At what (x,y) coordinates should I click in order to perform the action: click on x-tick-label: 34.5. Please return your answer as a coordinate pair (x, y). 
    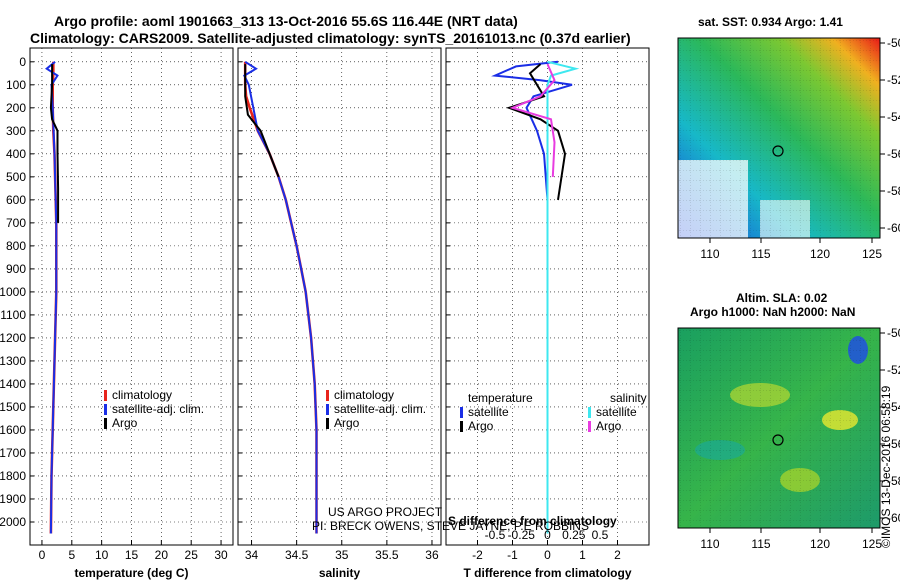
    Looking at the image, I should click on (297, 555).